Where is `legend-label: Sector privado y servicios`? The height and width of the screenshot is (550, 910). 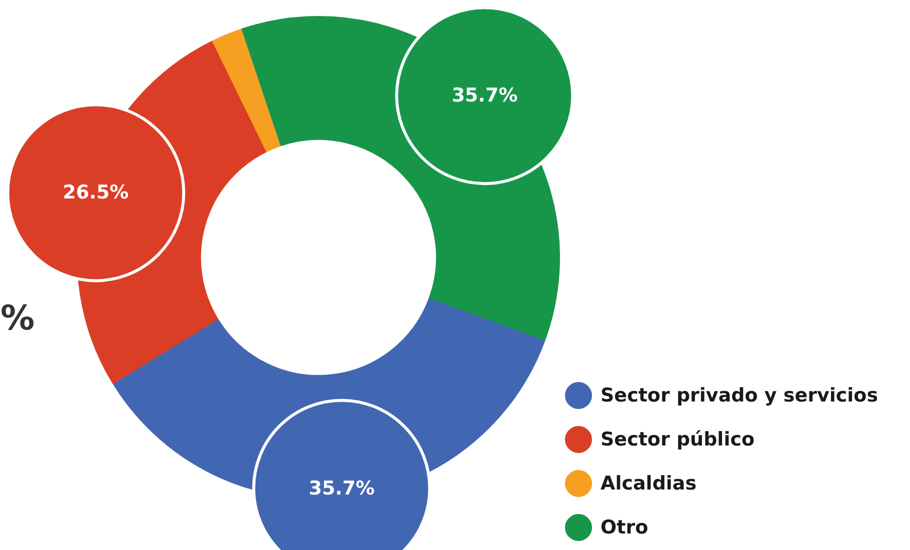 legend-label: Sector privado y servicios is located at coordinates (739, 395).